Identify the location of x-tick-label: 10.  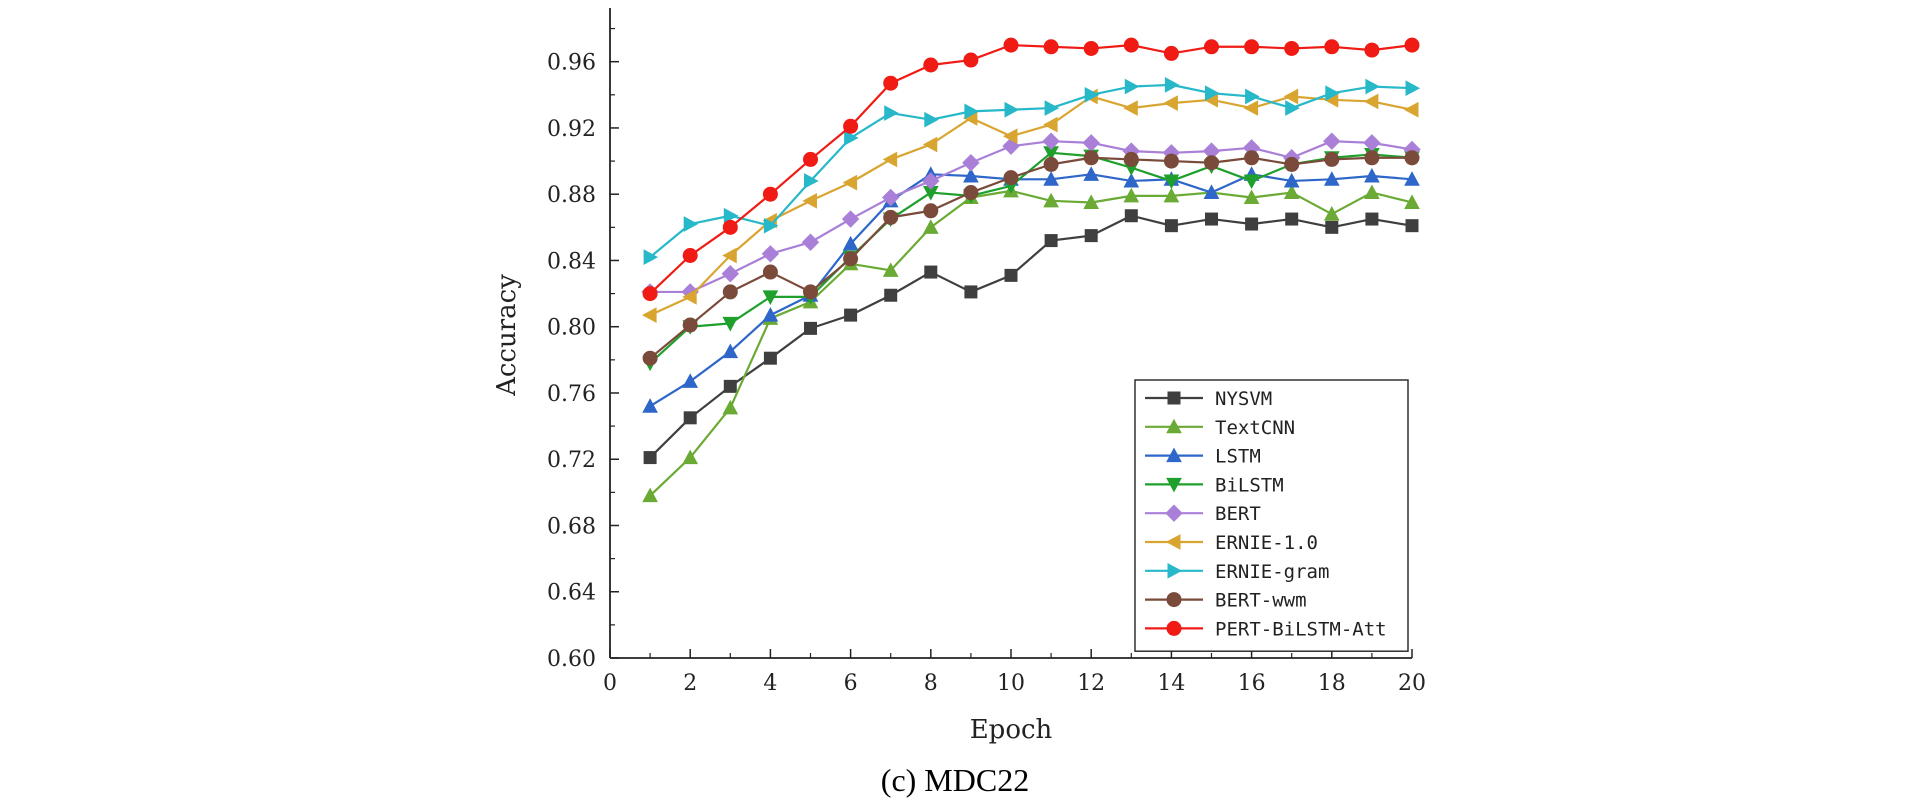
(1011, 683).